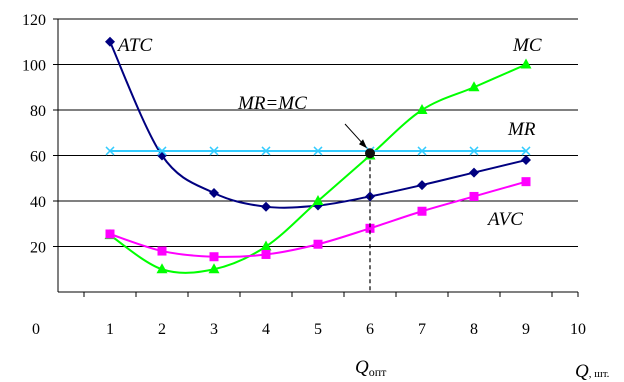 Image resolution: width=624 pixels, height=382 pixels. I want to click on x-axis-label-unit: , шт., so click(599, 374).